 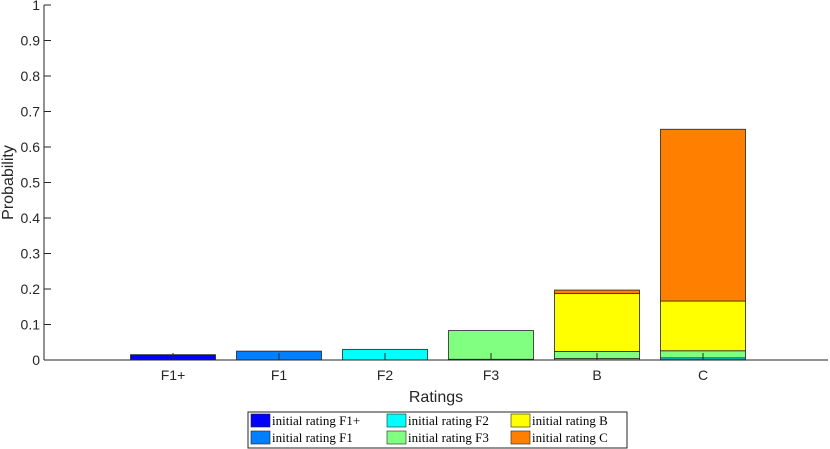 I want to click on x-tick-label: F1+, so click(x=173, y=375).